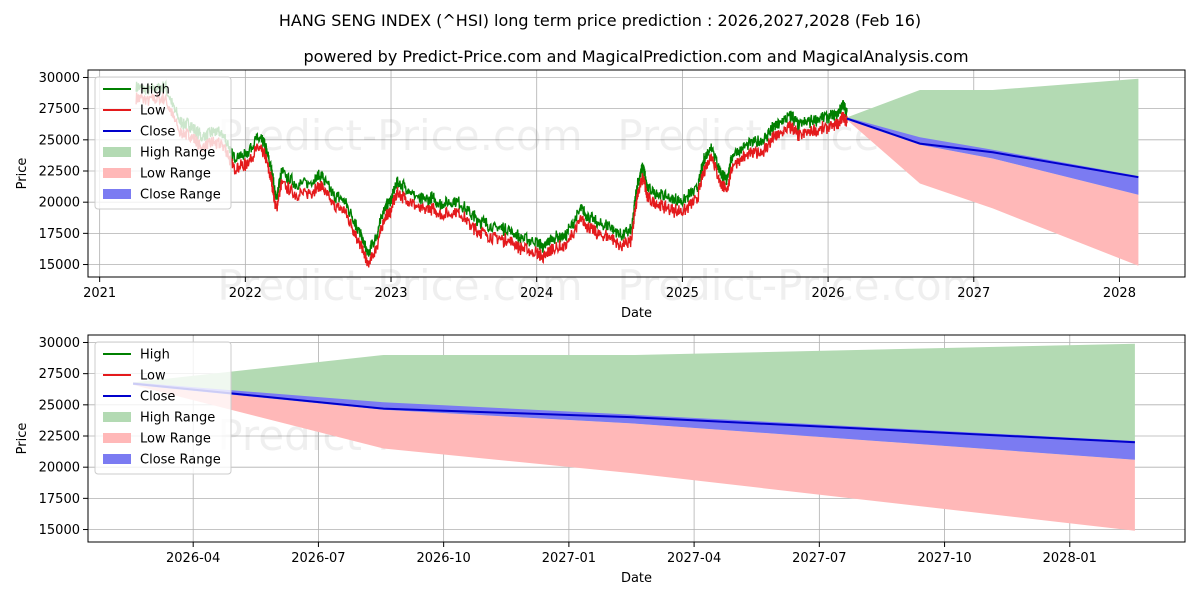  What do you see at coordinates (443, 558) in the screenshot?
I see `x-tick-label: 2026-10` at bounding box center [443, 558].